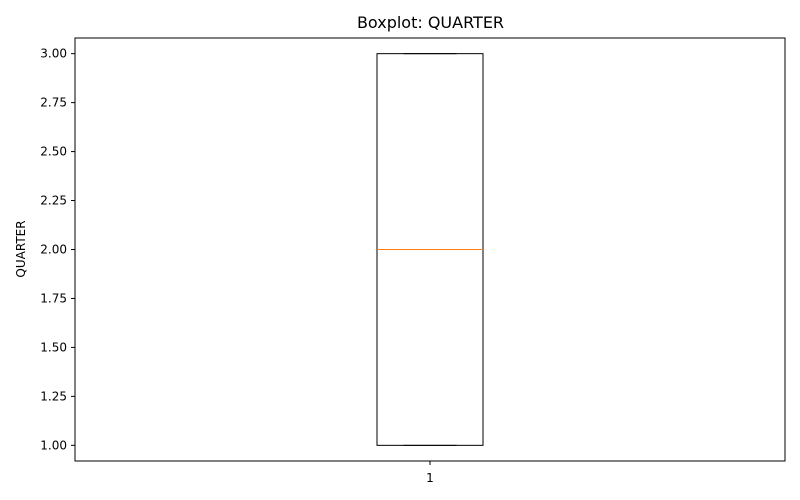 Image resolution: width=800 pixels, height=500 pixels. What do you see at coordinates (53, 250) in the screenshot?
I see `y-tick-label: 2.00` at bounding box center [53, 250].